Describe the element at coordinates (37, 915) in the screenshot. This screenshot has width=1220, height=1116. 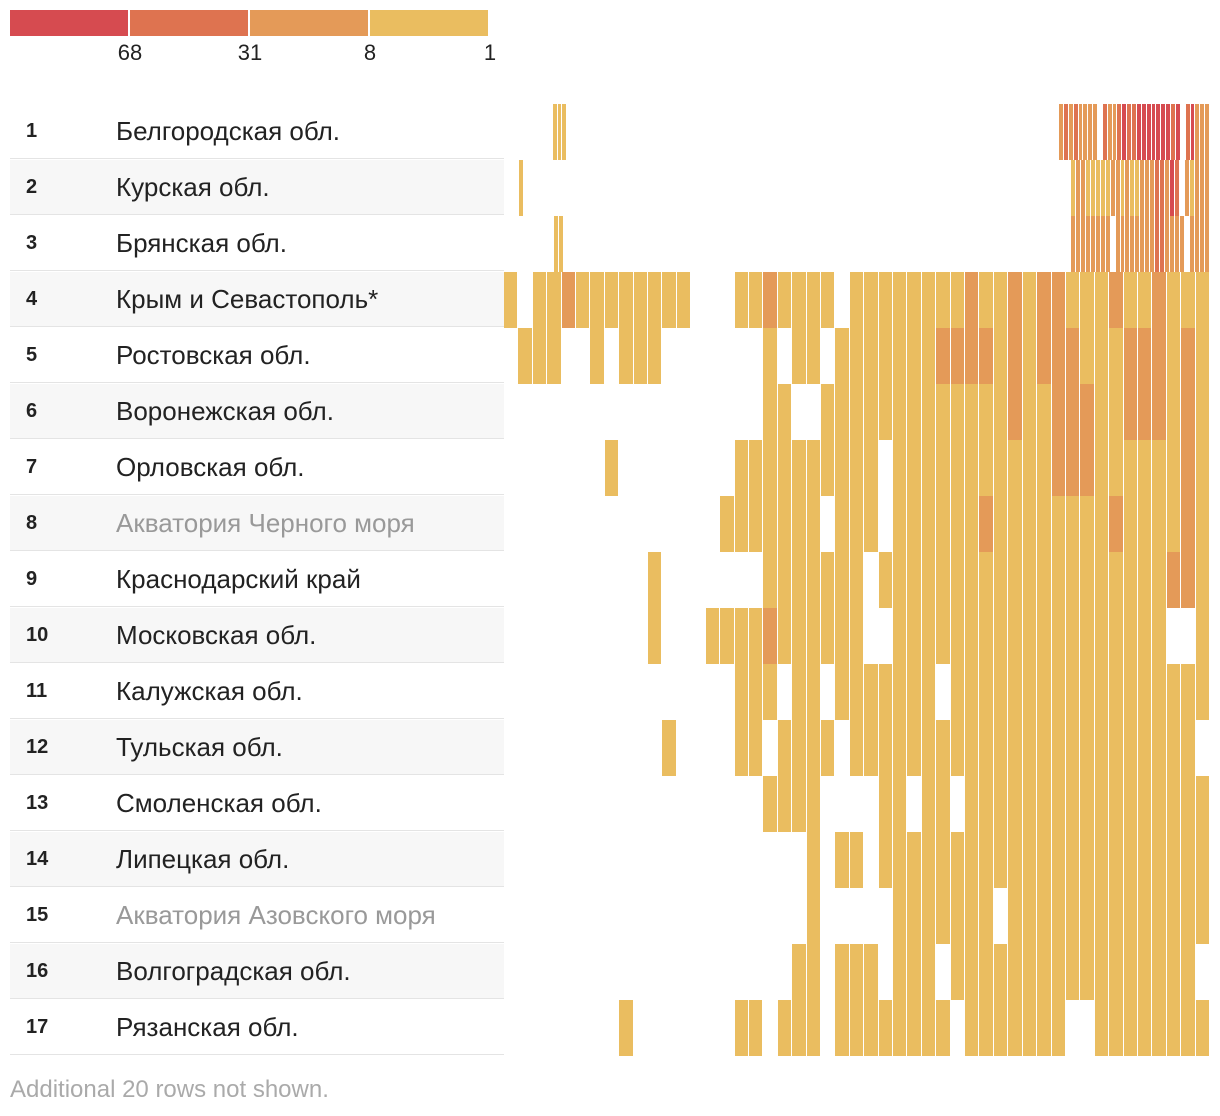
I see `row-rank: 15` at that location.